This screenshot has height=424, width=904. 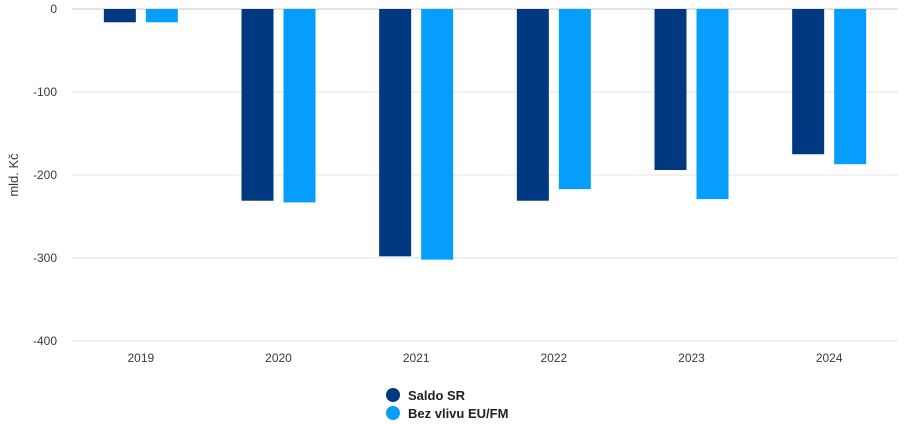 What do you see at coordinates (829, 358) in the screenshot?
I see `x-tick-label: 2024` at bounding box center [829, 358].